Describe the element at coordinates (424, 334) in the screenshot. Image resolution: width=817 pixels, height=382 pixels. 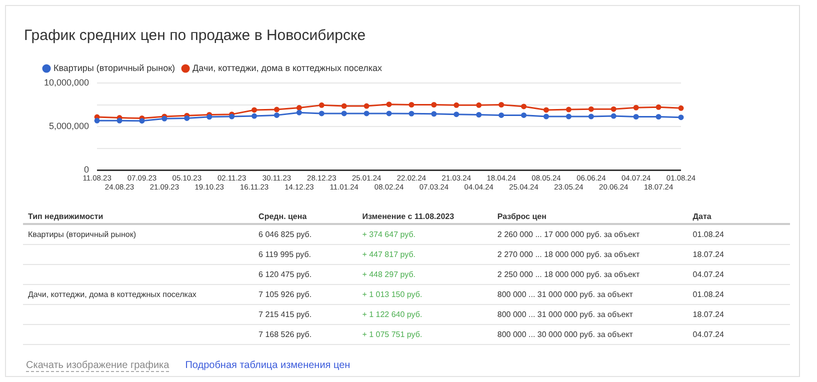
I see `text: + 1 075 751 руб.` at that location.